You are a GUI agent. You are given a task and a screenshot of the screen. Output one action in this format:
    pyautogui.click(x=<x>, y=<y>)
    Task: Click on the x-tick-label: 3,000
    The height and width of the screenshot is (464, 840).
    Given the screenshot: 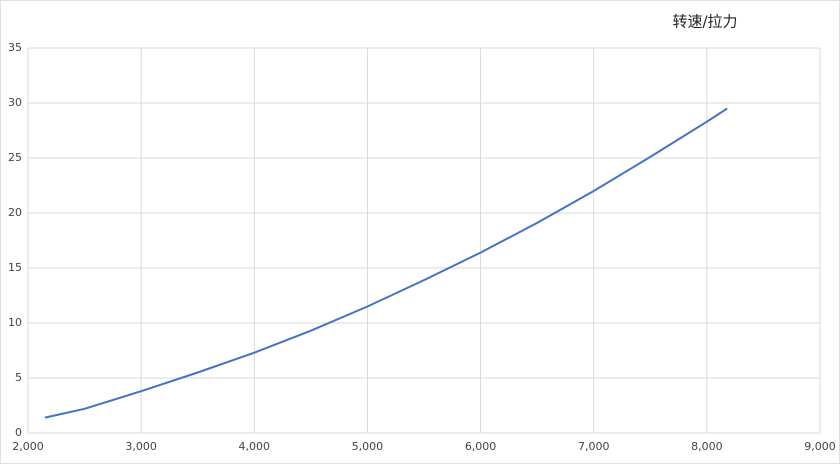 What is the action you would take?
    pyautogui.click(x=141, y=446)
    